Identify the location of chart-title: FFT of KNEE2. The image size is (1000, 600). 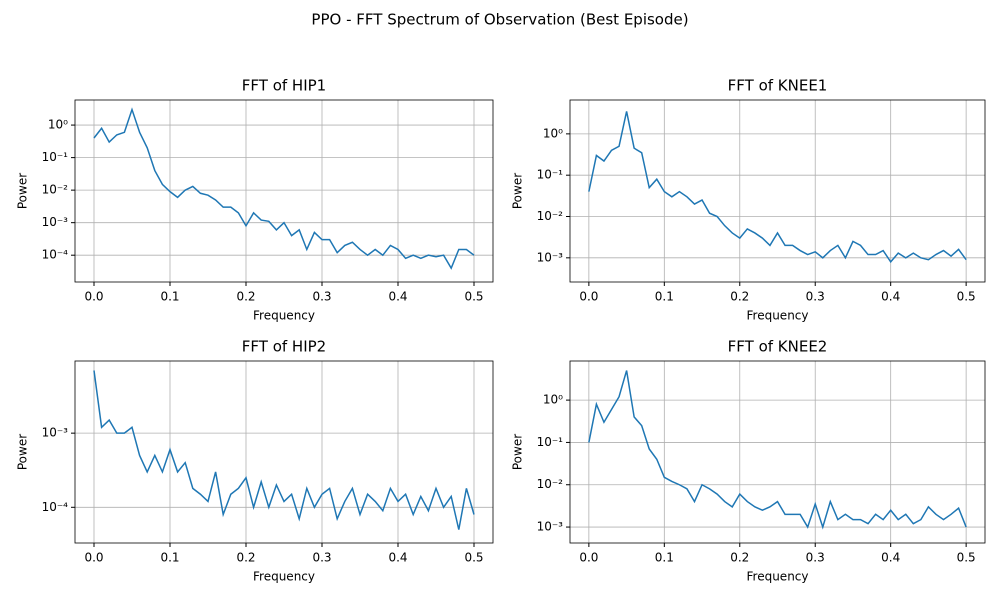
(778, 347).